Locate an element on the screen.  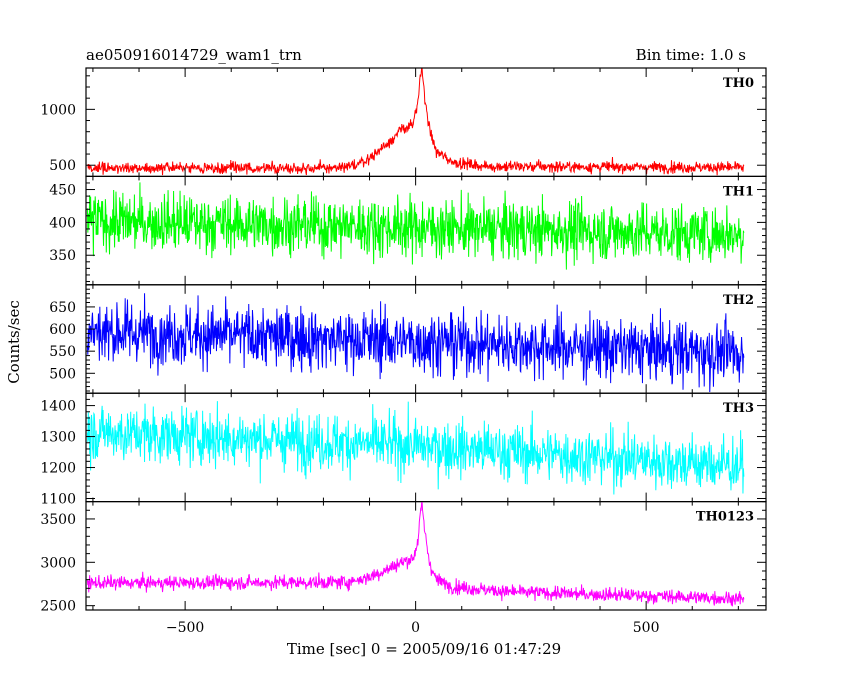
panel-th1: 350 400 450 TH1 is located at coordinates (408, 230).